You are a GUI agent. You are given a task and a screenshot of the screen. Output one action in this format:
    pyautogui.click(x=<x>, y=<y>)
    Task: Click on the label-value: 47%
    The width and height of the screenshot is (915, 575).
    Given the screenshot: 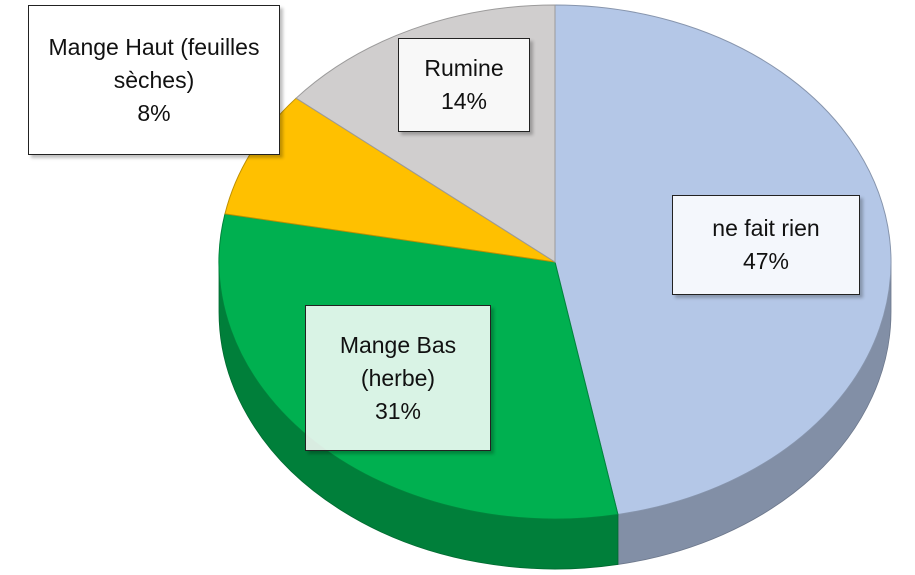 What is the action you would take?
    pyautogui.click(x=766, y=261)
    